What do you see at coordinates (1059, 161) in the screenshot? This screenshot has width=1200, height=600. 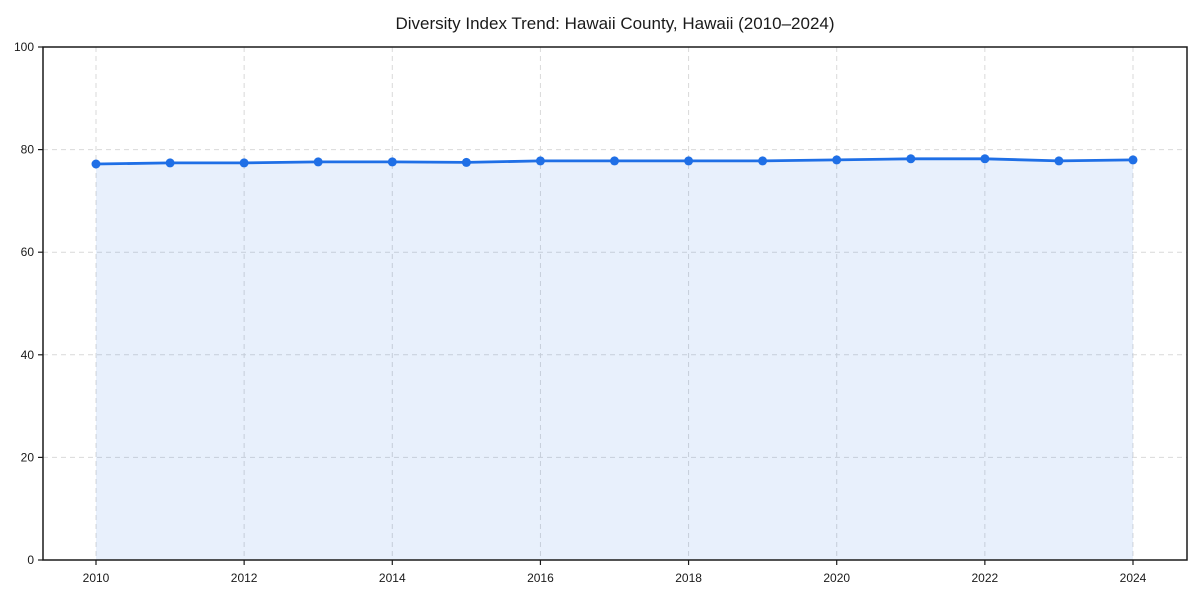 I see `data-point-2023` at bounding box center [1059, 161].